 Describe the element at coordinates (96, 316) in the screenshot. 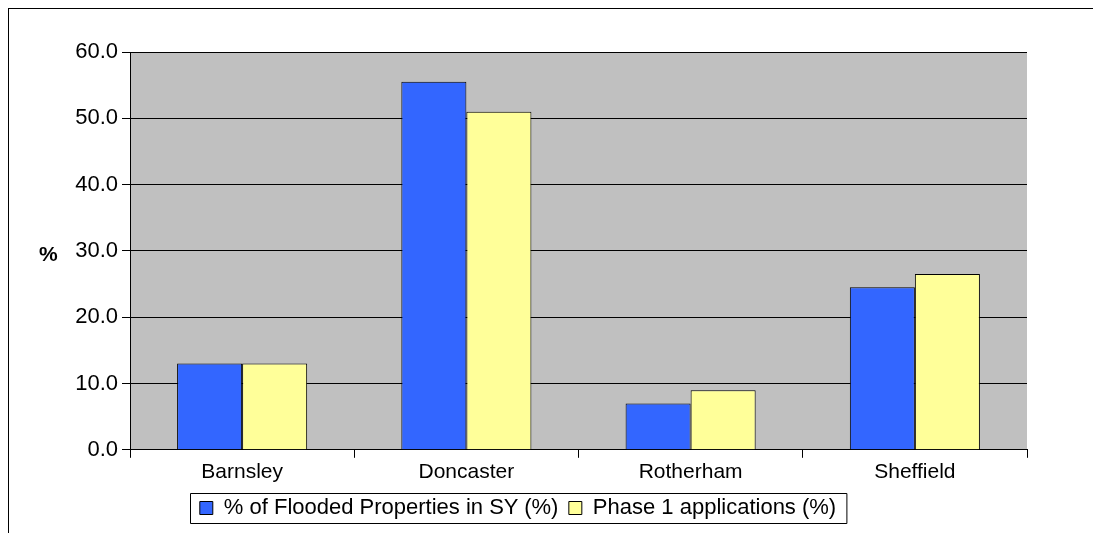

I see `y-tick-label: 20.0` at that location.